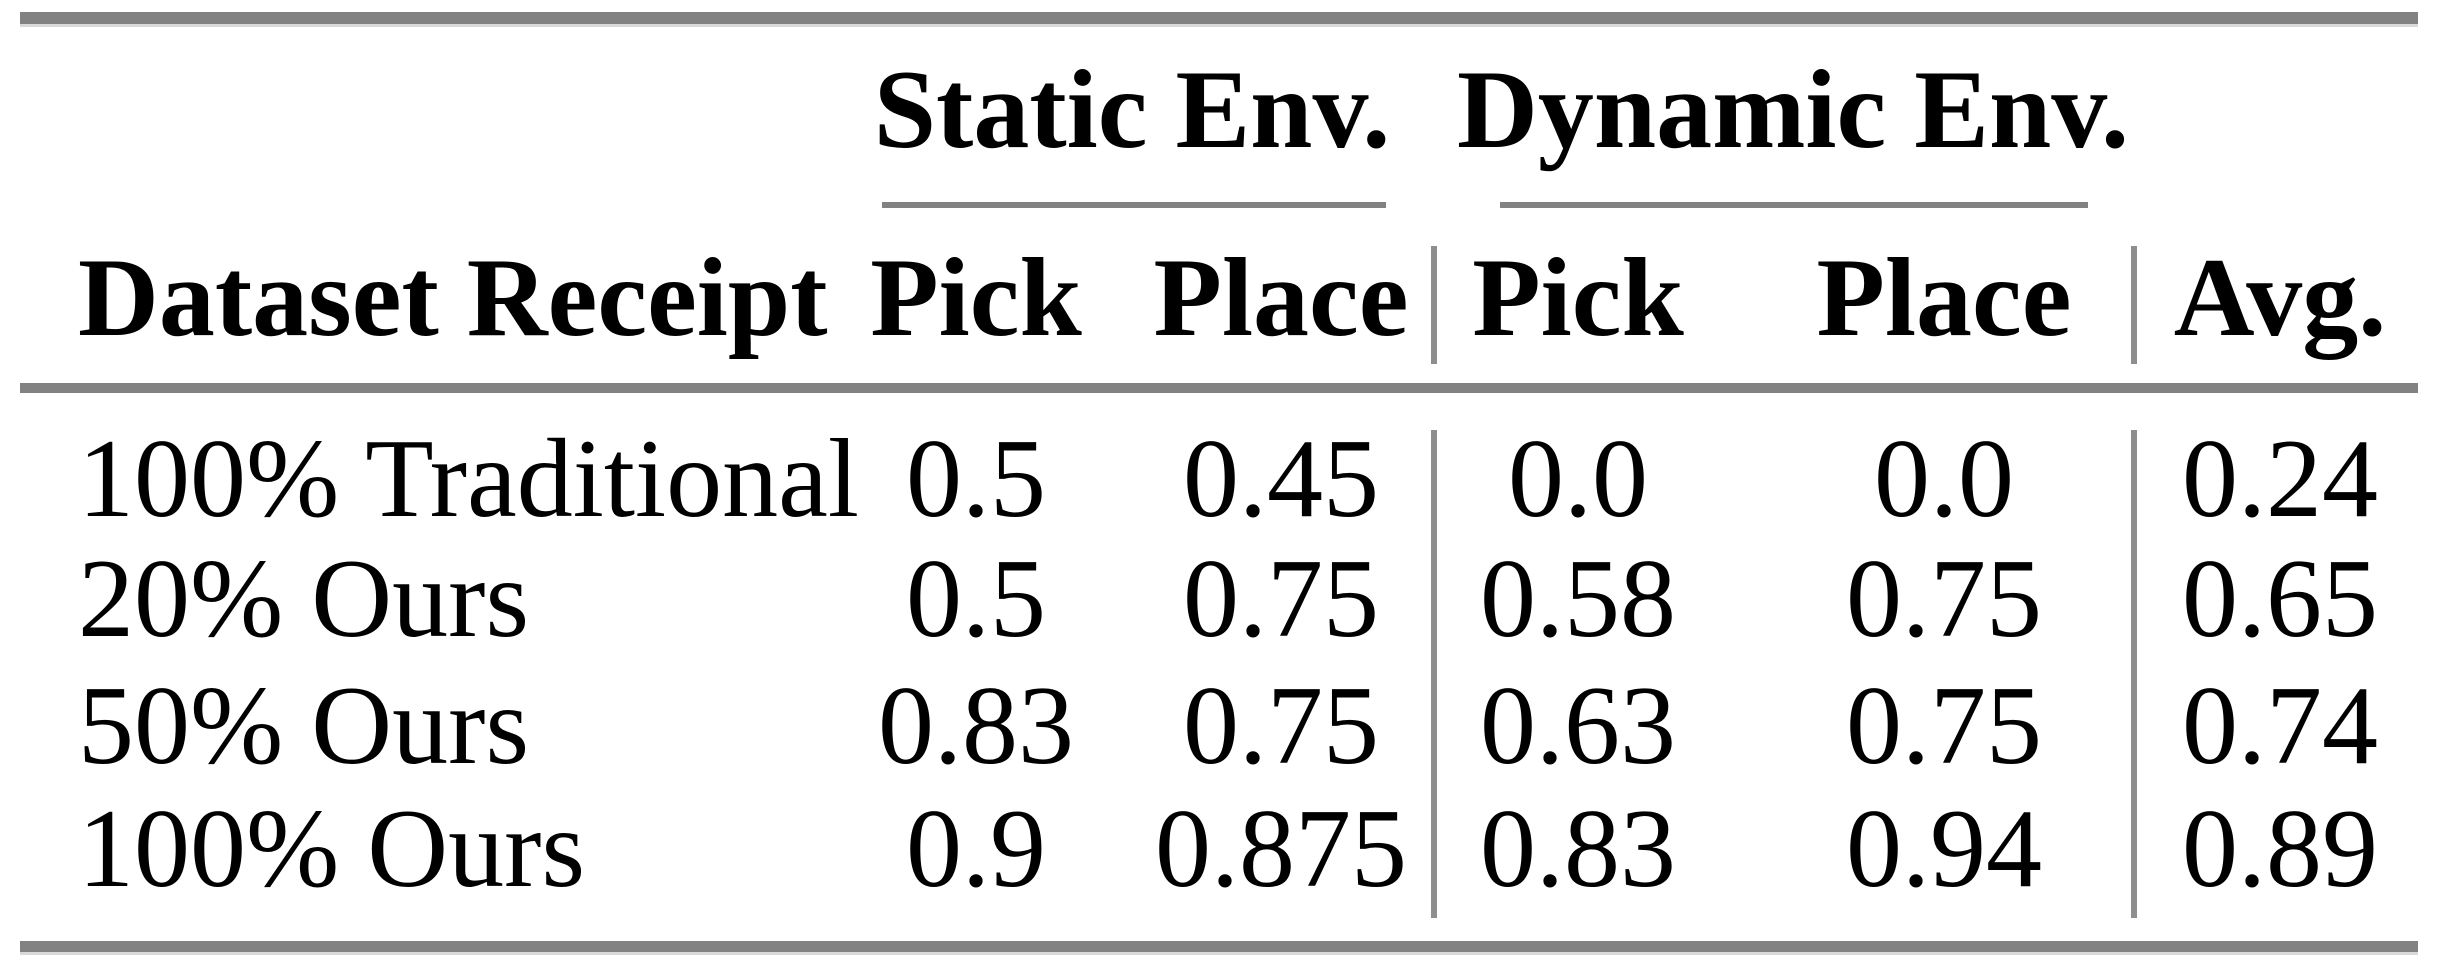 Image resolution: width=2440 pixels, height=966 pixels. What do you see at coordinates (2280, 599) in the screenshot?
I see `cell-avg: 0.65` at bounding box center [2280, 599].